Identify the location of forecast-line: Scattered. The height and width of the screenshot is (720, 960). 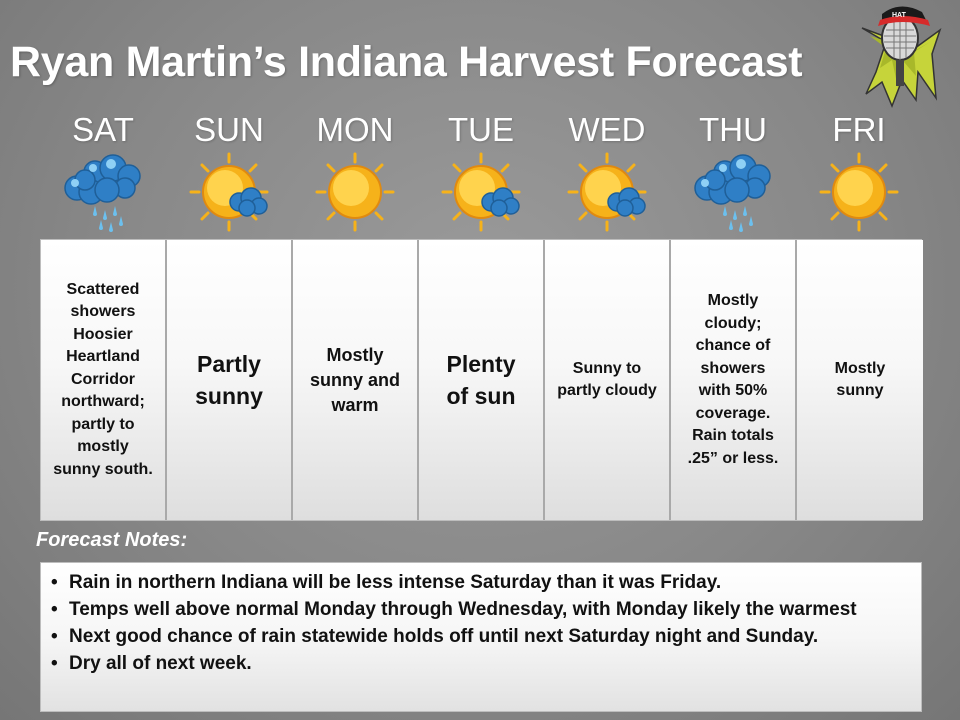
(103, 289).